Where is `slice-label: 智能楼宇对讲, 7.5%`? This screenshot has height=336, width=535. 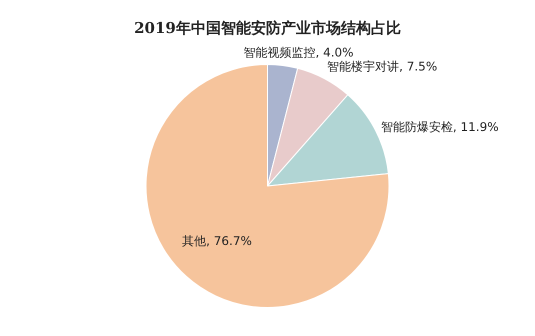
slice-label: 智能楼宇对讲, 7.5% is located at coordinates (382, 66).